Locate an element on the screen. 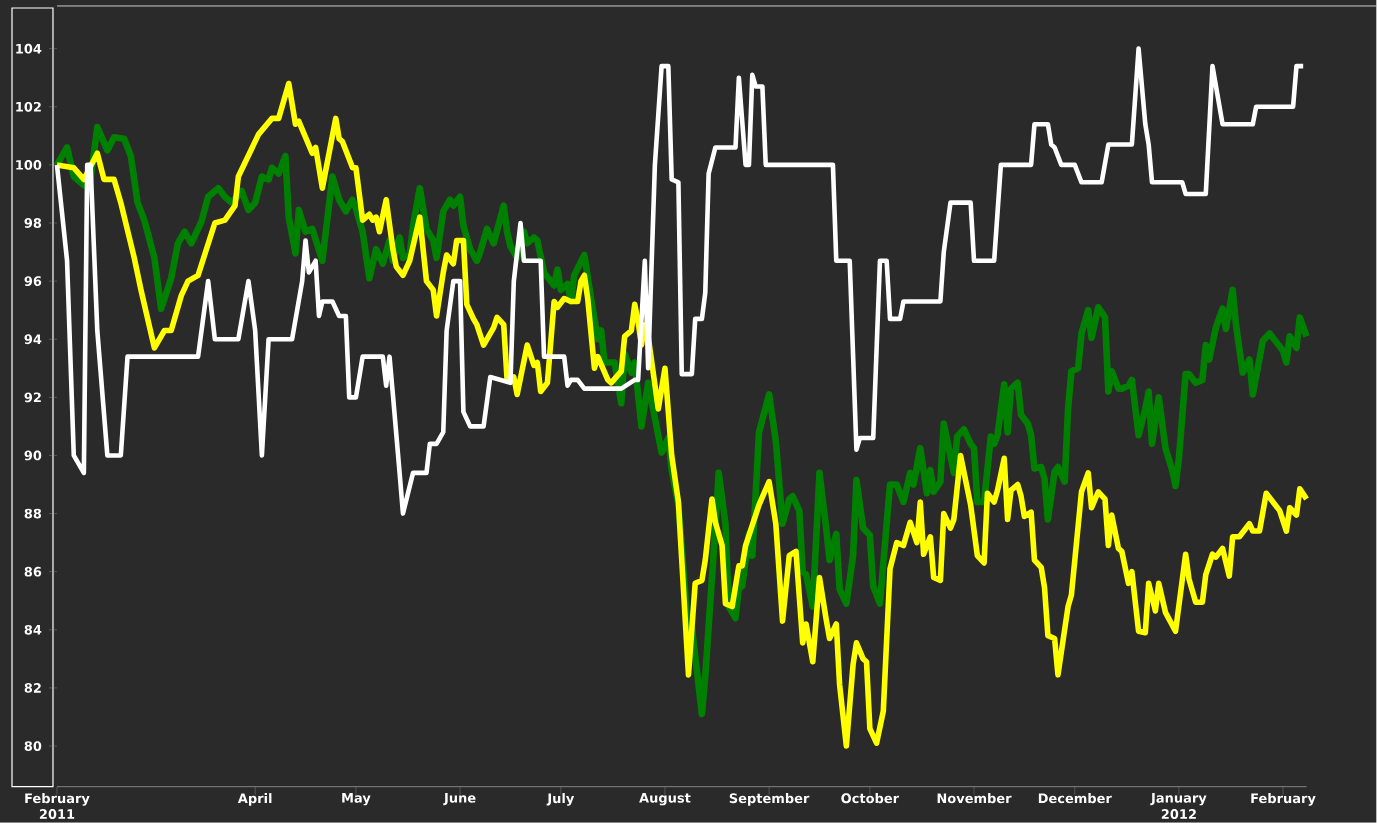  text: 2012 is located at coordinates (1178, 814).